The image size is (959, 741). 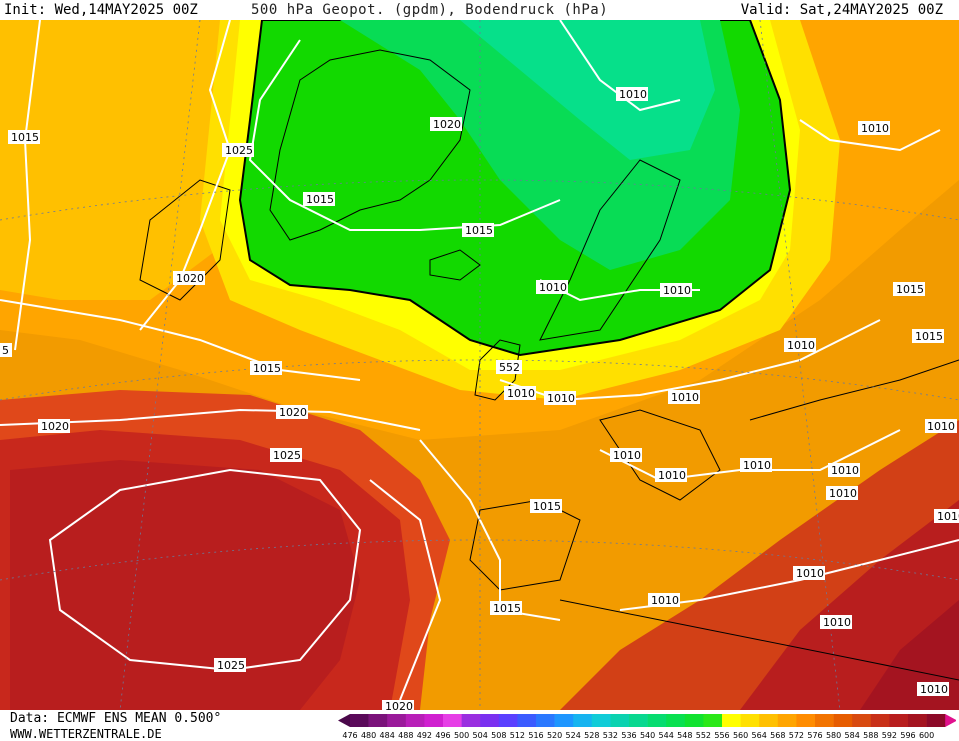 I want to click on isobar-1010-ne, so click(x=870, y=135).